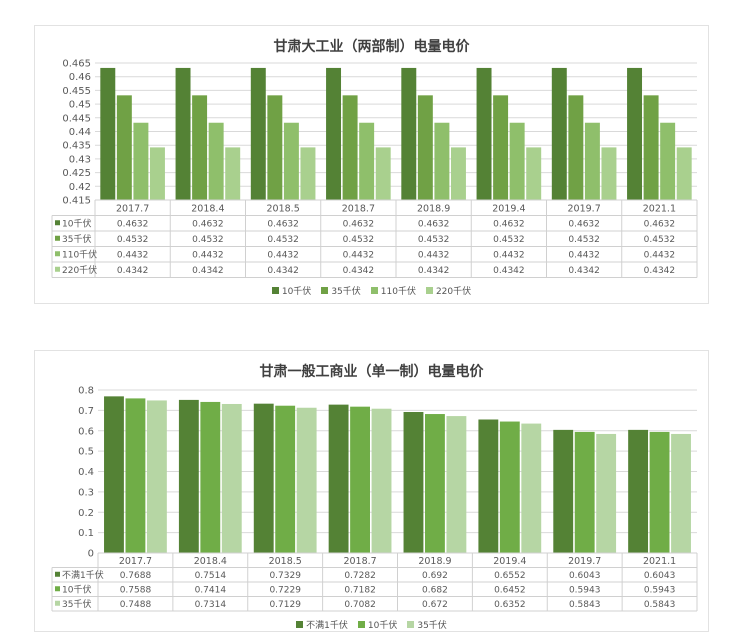 The image size is (734, 637). Describe the element at coordinates (83, 575) in the screenshot. I see `table-series-label: 不满1千伏` at that location.